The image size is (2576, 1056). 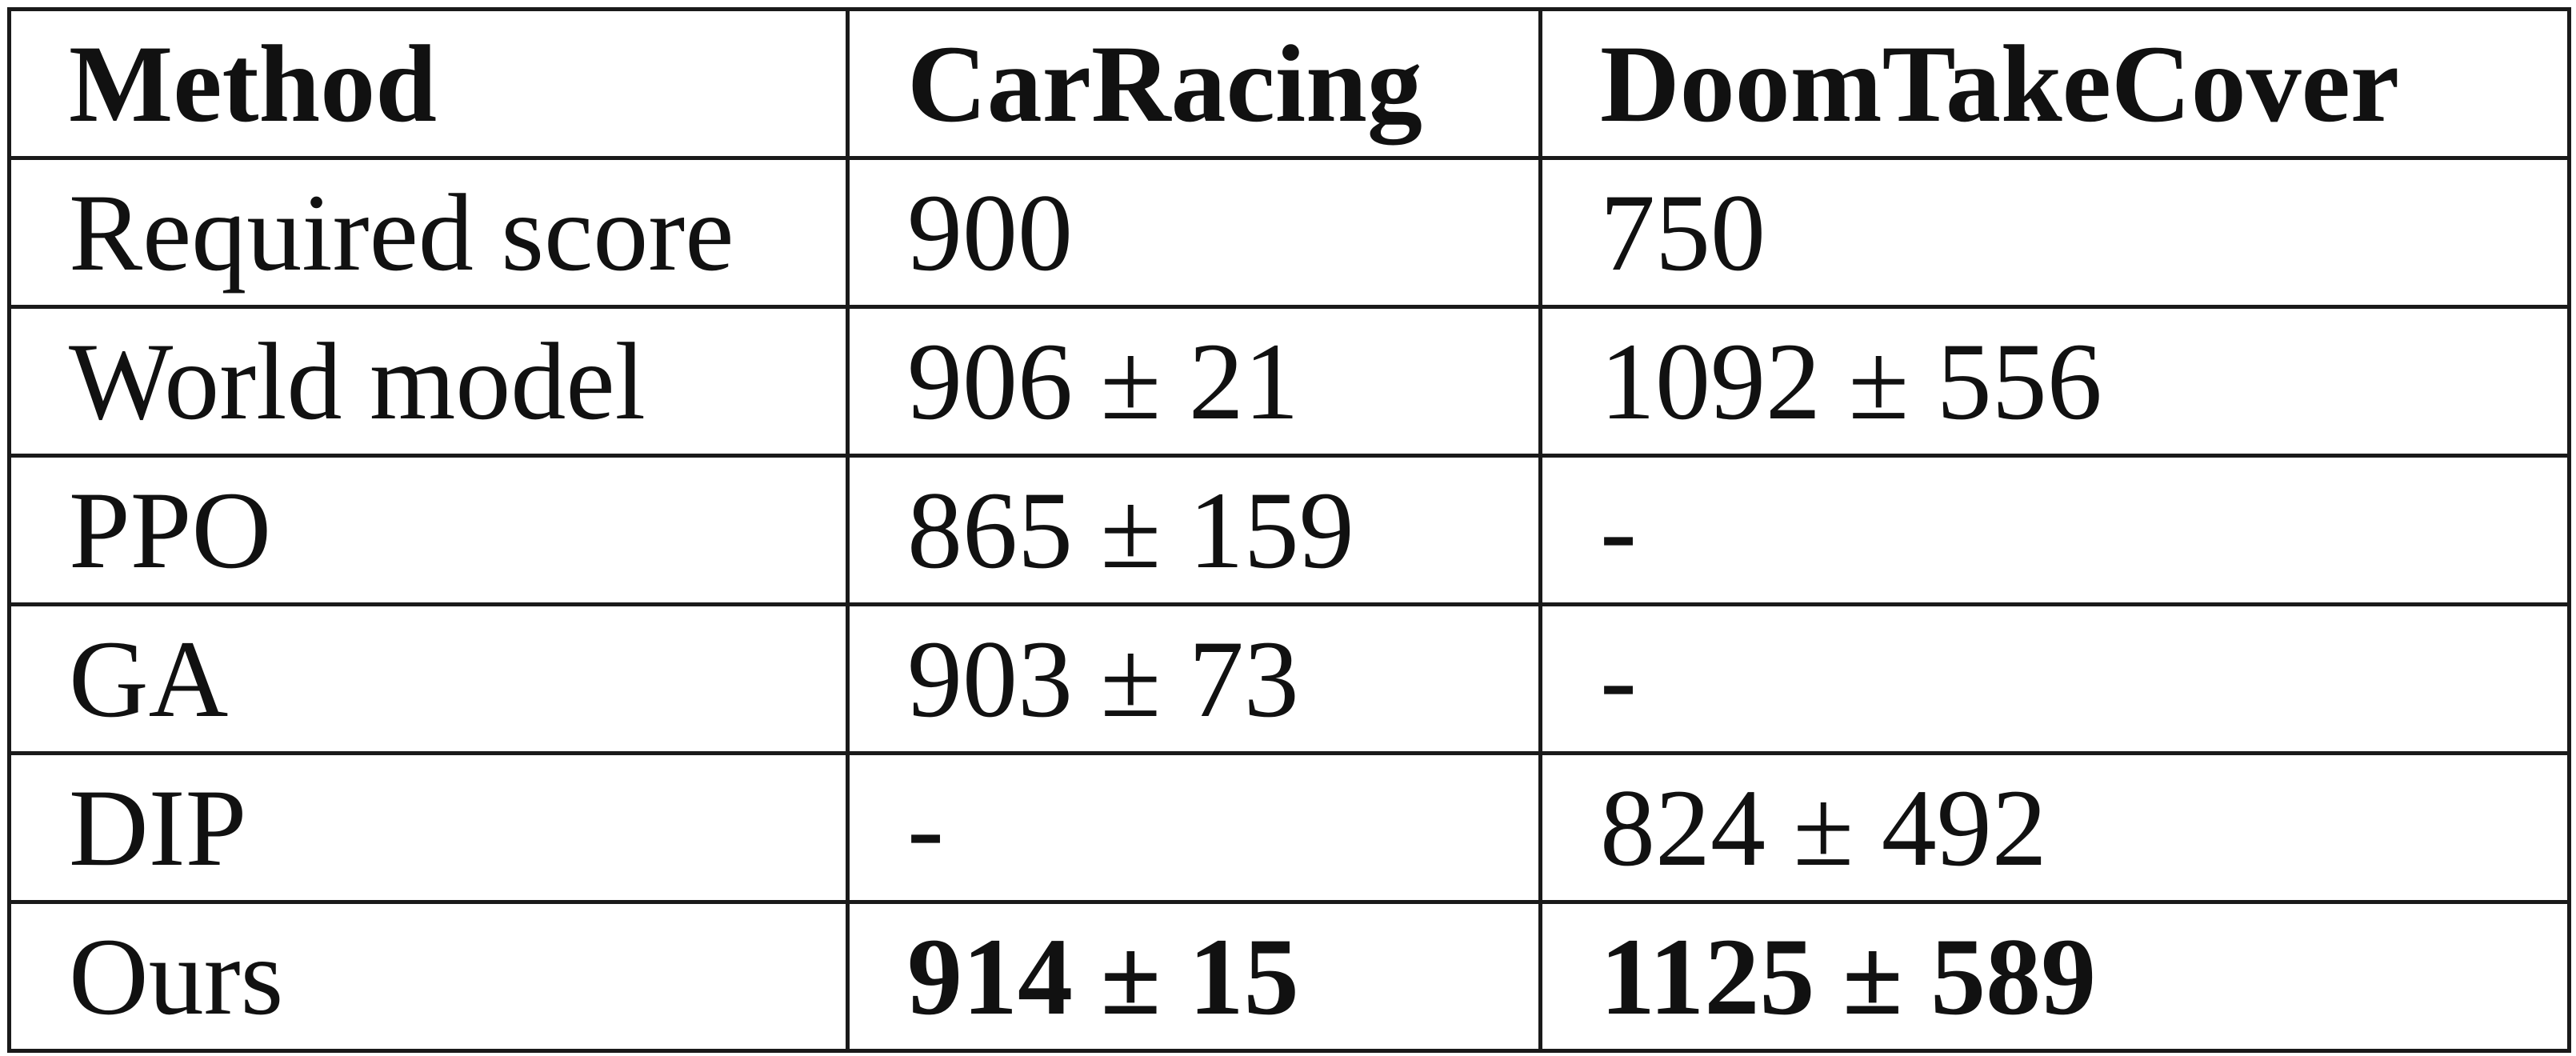 What do you see at coordinates (1194, 232) in the screenshot?
I see `carracing-cell: 900` at bounding box center [1194, 232].